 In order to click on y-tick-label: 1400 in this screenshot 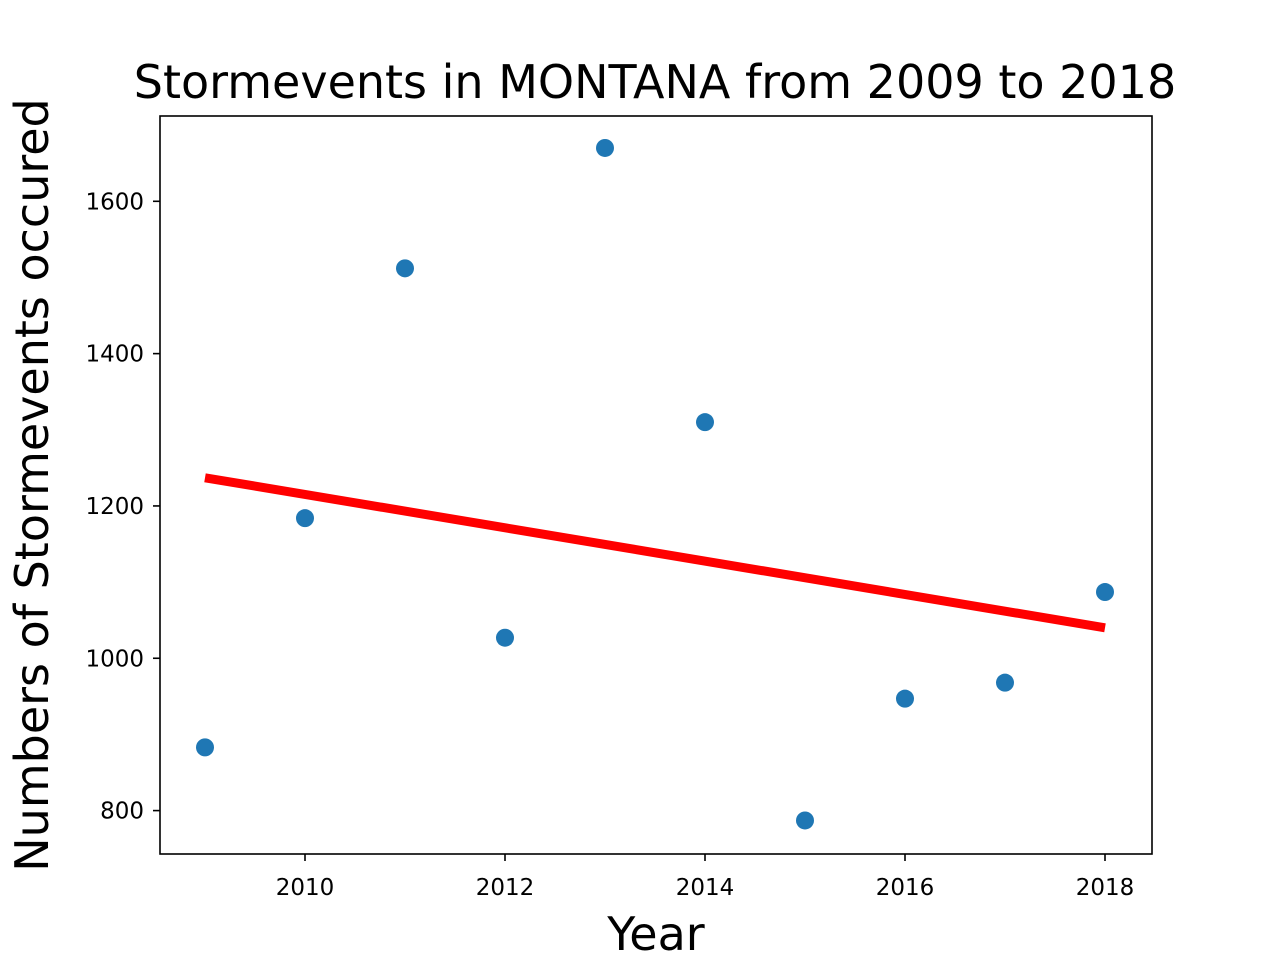, I will do `click(114, 355)`.